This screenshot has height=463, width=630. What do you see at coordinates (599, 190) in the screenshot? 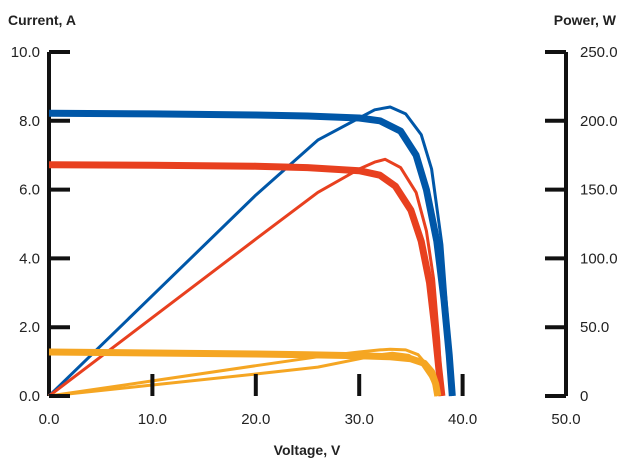
I see `y-right-tick-label: 150.0` at bounding box center [599, 190].